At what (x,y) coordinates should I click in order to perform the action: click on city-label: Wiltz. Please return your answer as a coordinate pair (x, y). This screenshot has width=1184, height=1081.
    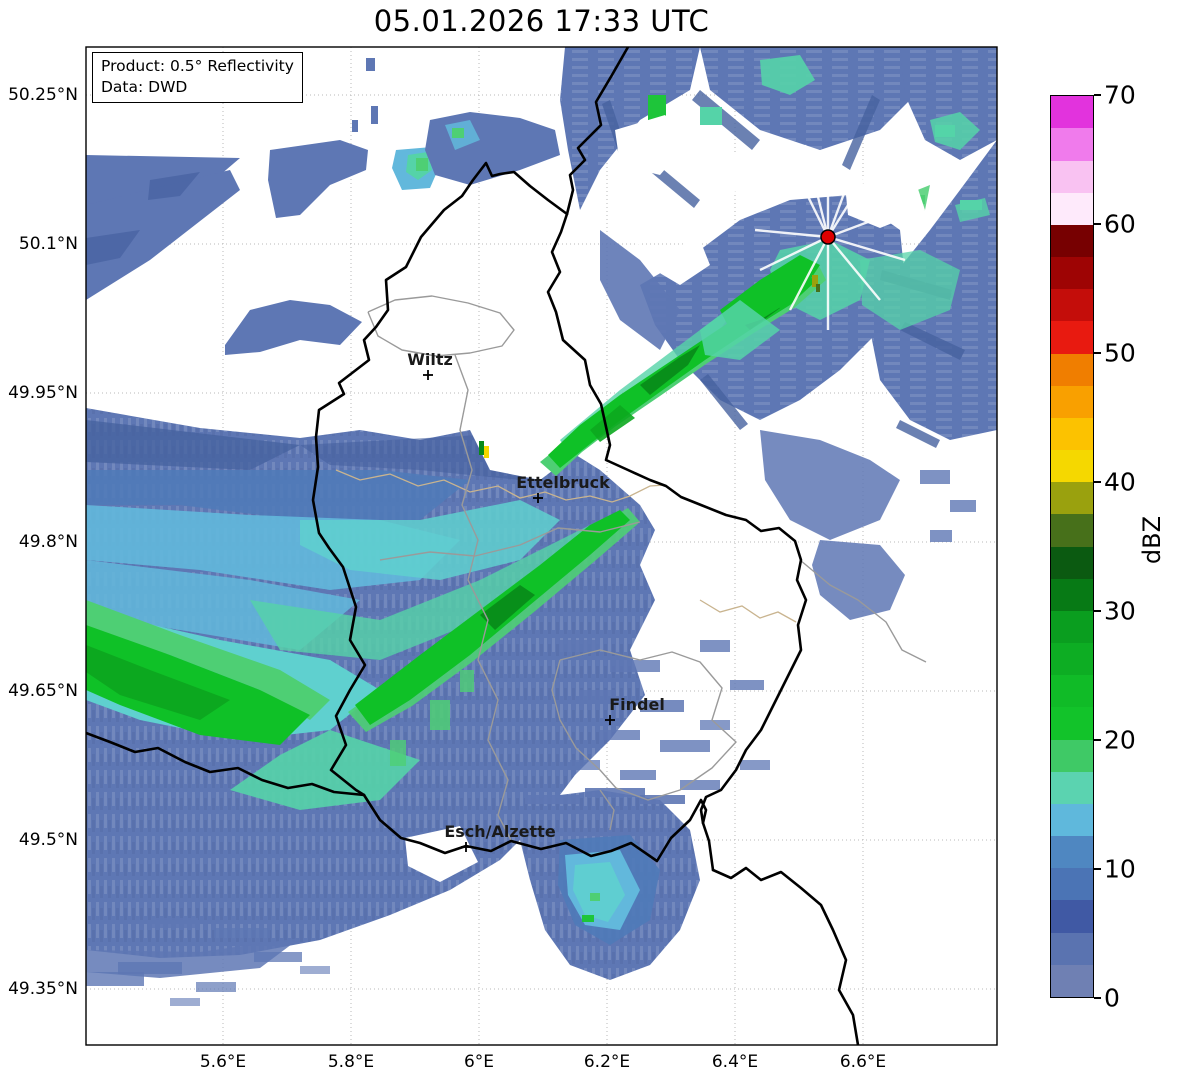
    Looking at the image, I should click on (430, 359).